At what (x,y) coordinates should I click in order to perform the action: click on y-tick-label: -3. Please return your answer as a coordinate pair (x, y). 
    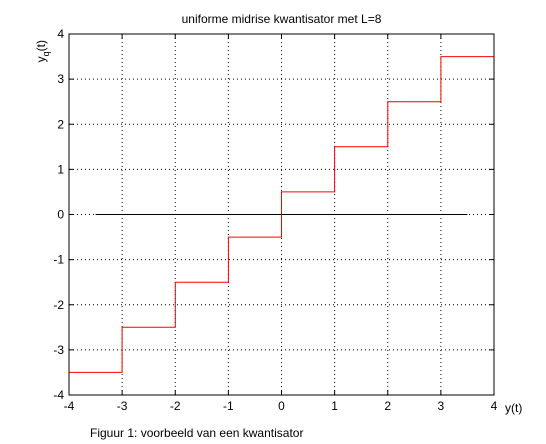
    Looking at the image, I should click on (58, 350).